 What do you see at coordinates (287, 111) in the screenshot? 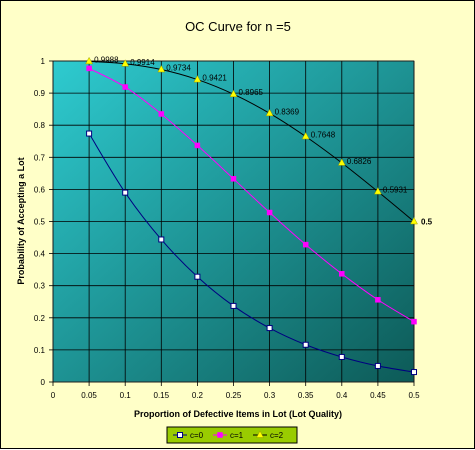
I see `data-label: 0.8369` at bounding box center [287, 111].